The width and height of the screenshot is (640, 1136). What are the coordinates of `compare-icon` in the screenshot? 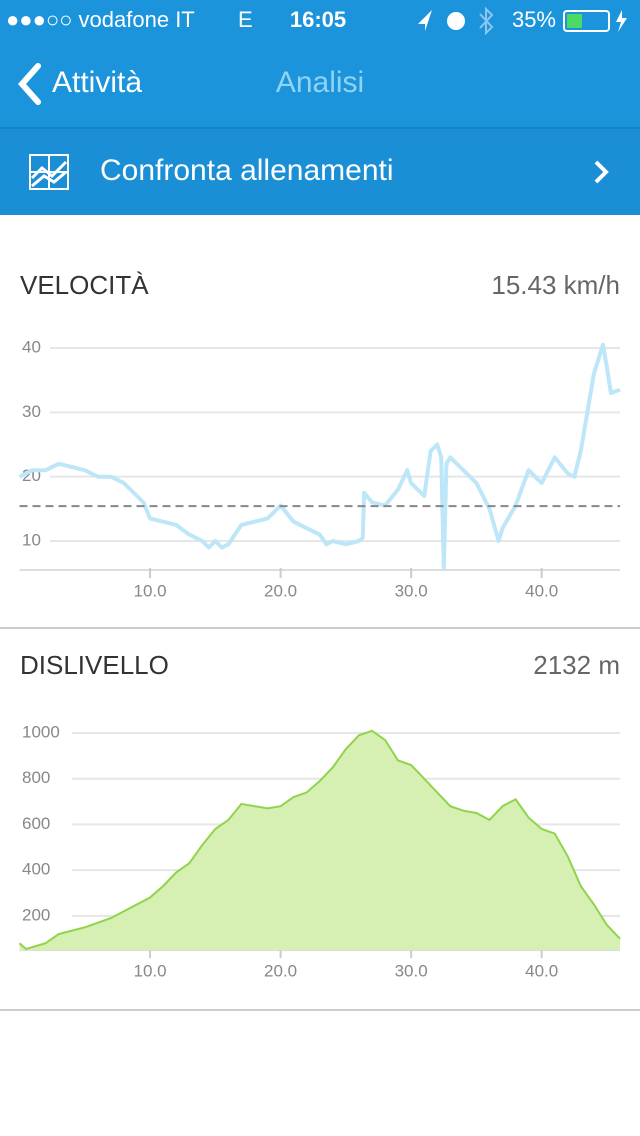 It's located at (49, 172).